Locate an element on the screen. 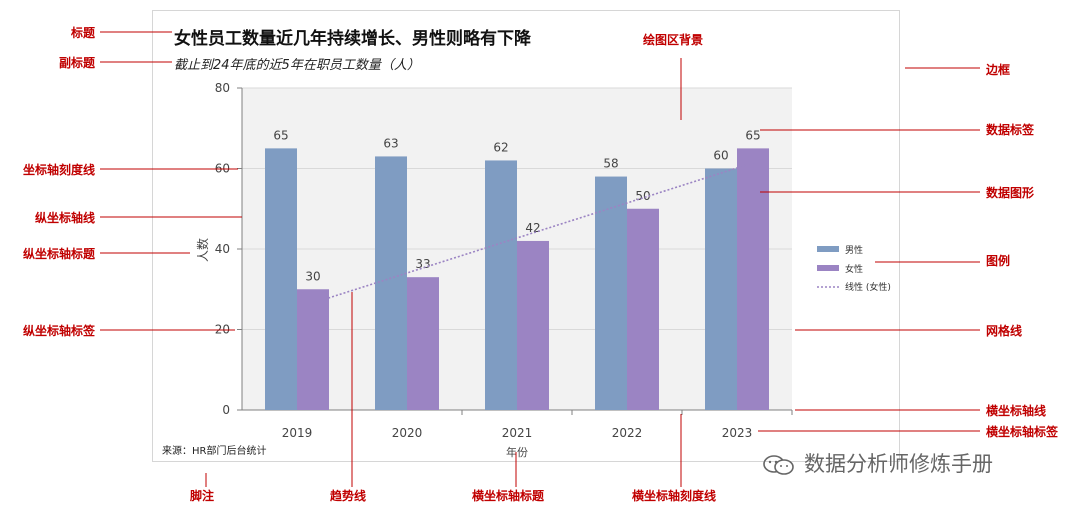  annotation-x-axis-title: 横坐标轴标题 is located at coordinates (508, 496).